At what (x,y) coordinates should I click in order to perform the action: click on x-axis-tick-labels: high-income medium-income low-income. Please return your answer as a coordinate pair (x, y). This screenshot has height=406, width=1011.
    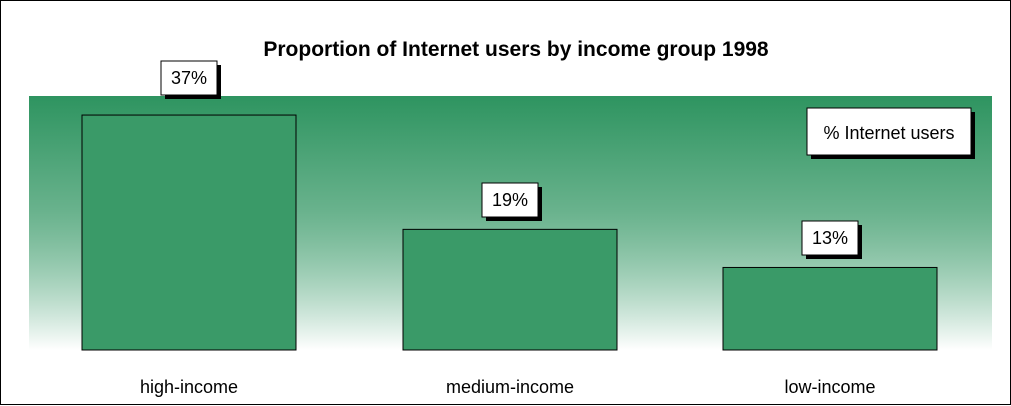
    Looking at the image, I should click on (508, 387).